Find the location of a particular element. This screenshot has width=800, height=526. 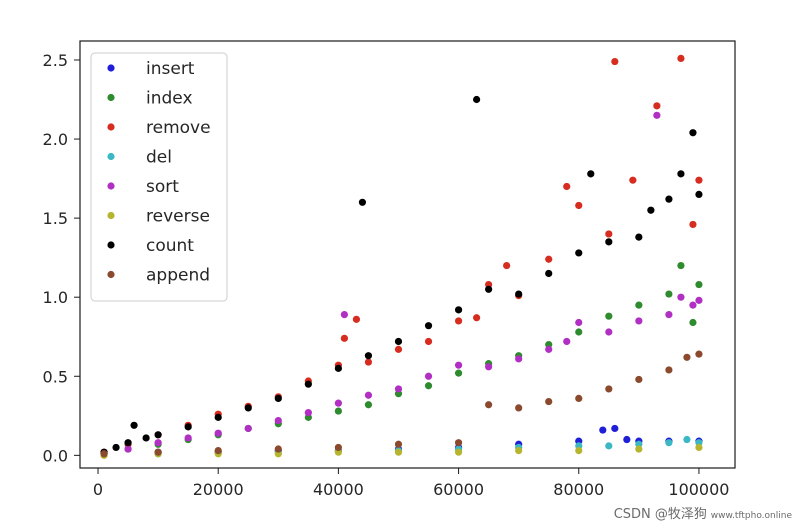

x-tick-label: 20000 is located at coordinates (218, 489).